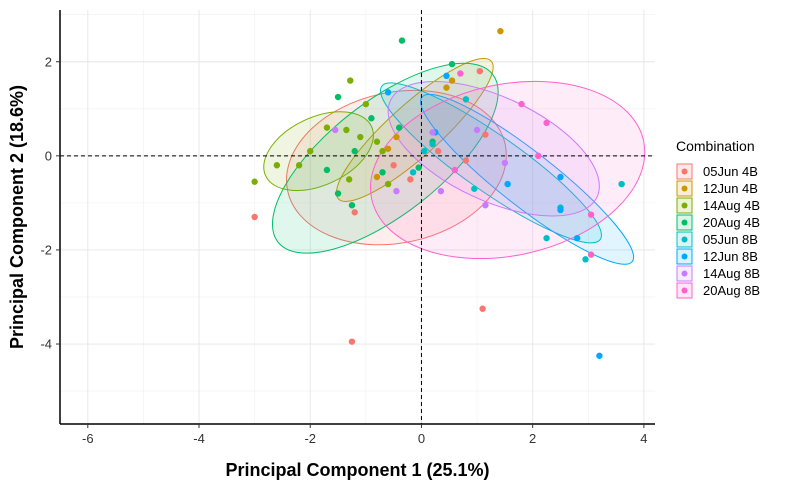  What do you see at coordinates (414, 129) in the screenshot?
I see `ellipse-12jun-4b` at bounding box center [414, 129].